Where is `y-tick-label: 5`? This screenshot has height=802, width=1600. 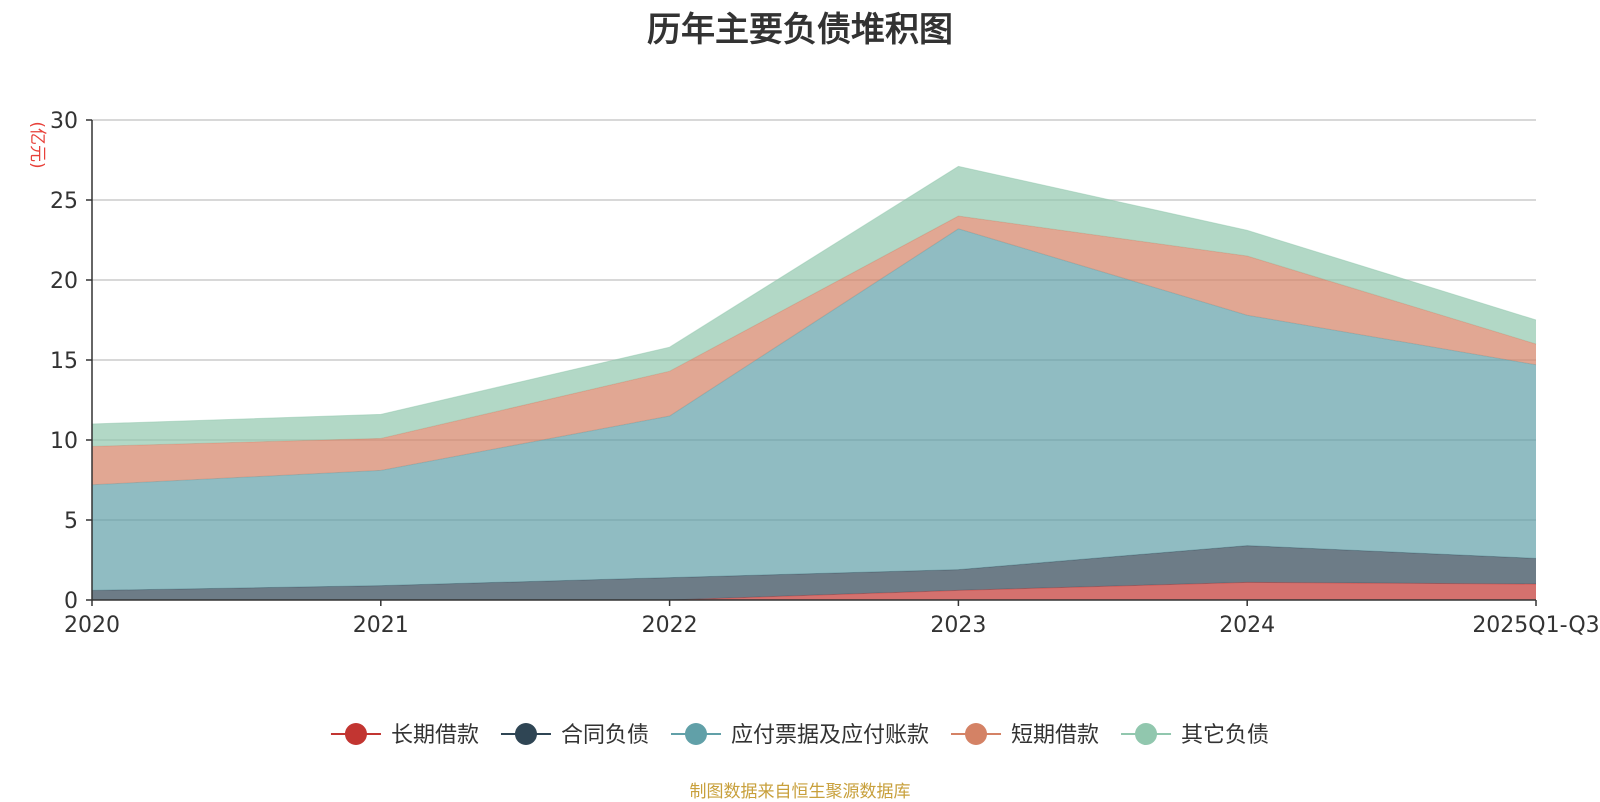
y-tick-label: 5 is located at coordinates (71, 521).